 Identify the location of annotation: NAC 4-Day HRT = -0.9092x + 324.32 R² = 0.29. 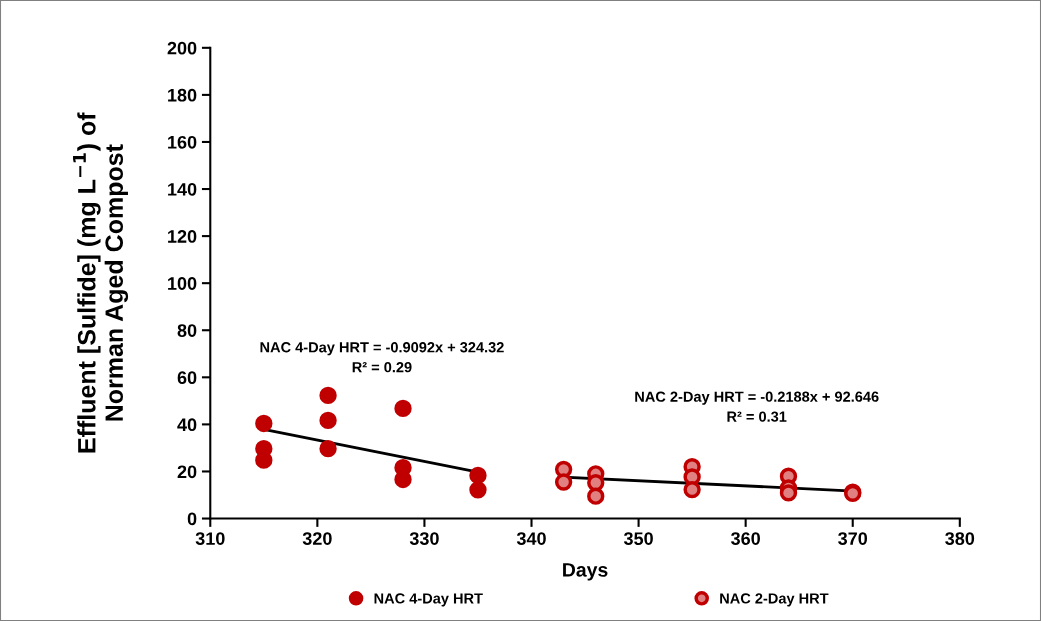
(382, 357).